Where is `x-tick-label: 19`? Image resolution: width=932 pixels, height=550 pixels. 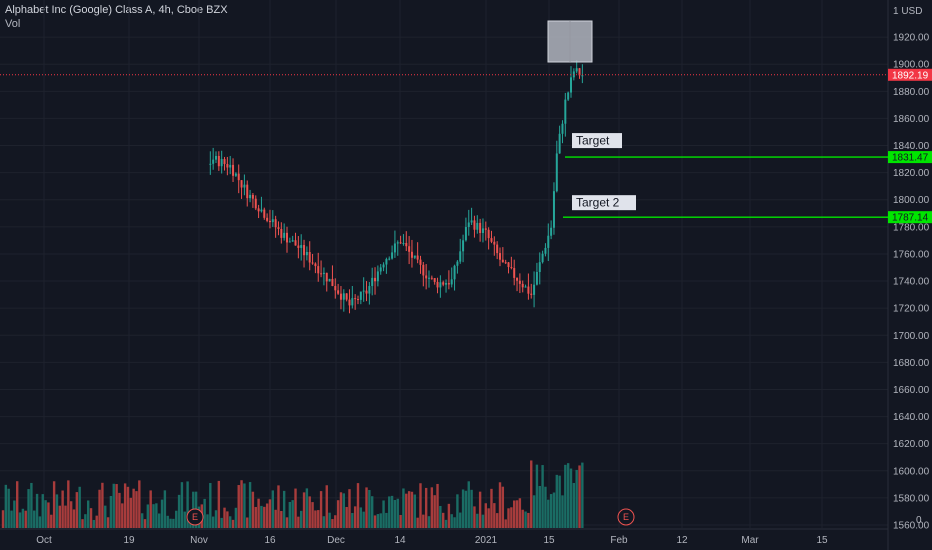 x-tick-label: 19 is located at coordinates (129, 540).